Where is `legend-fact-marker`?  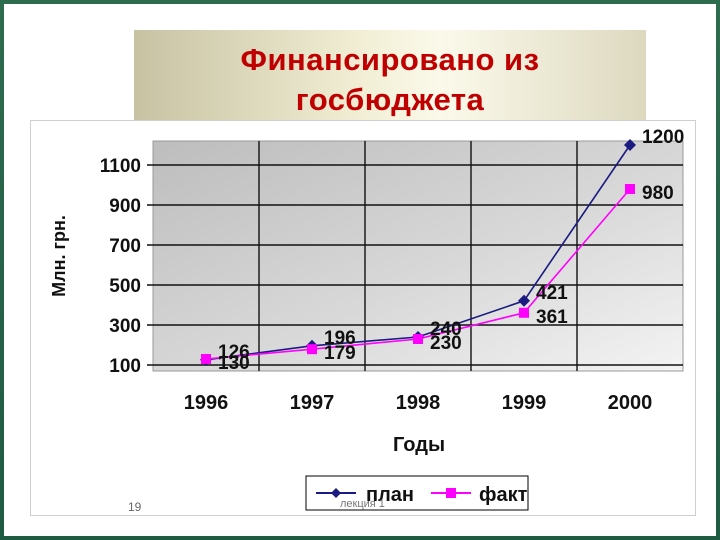
legend-fact-marker is located at coordinates (451, 493).